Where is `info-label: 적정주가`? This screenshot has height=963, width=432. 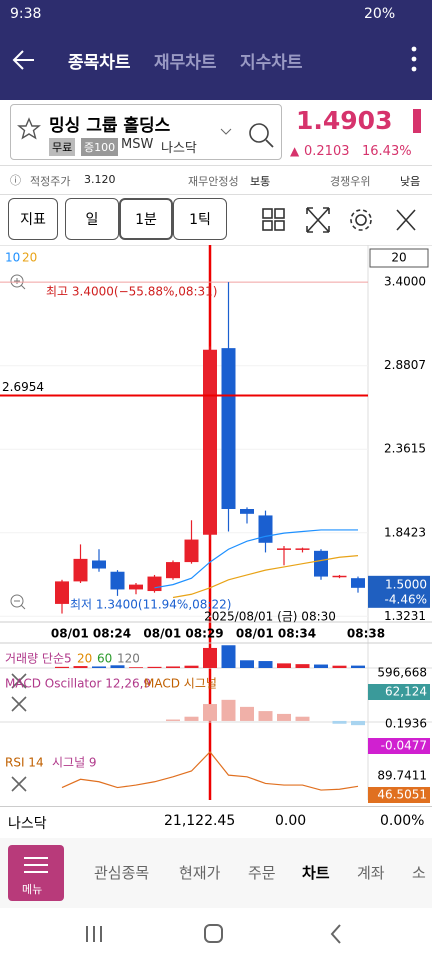
info-label: 적정주가 is located at coordinates (50, 181).